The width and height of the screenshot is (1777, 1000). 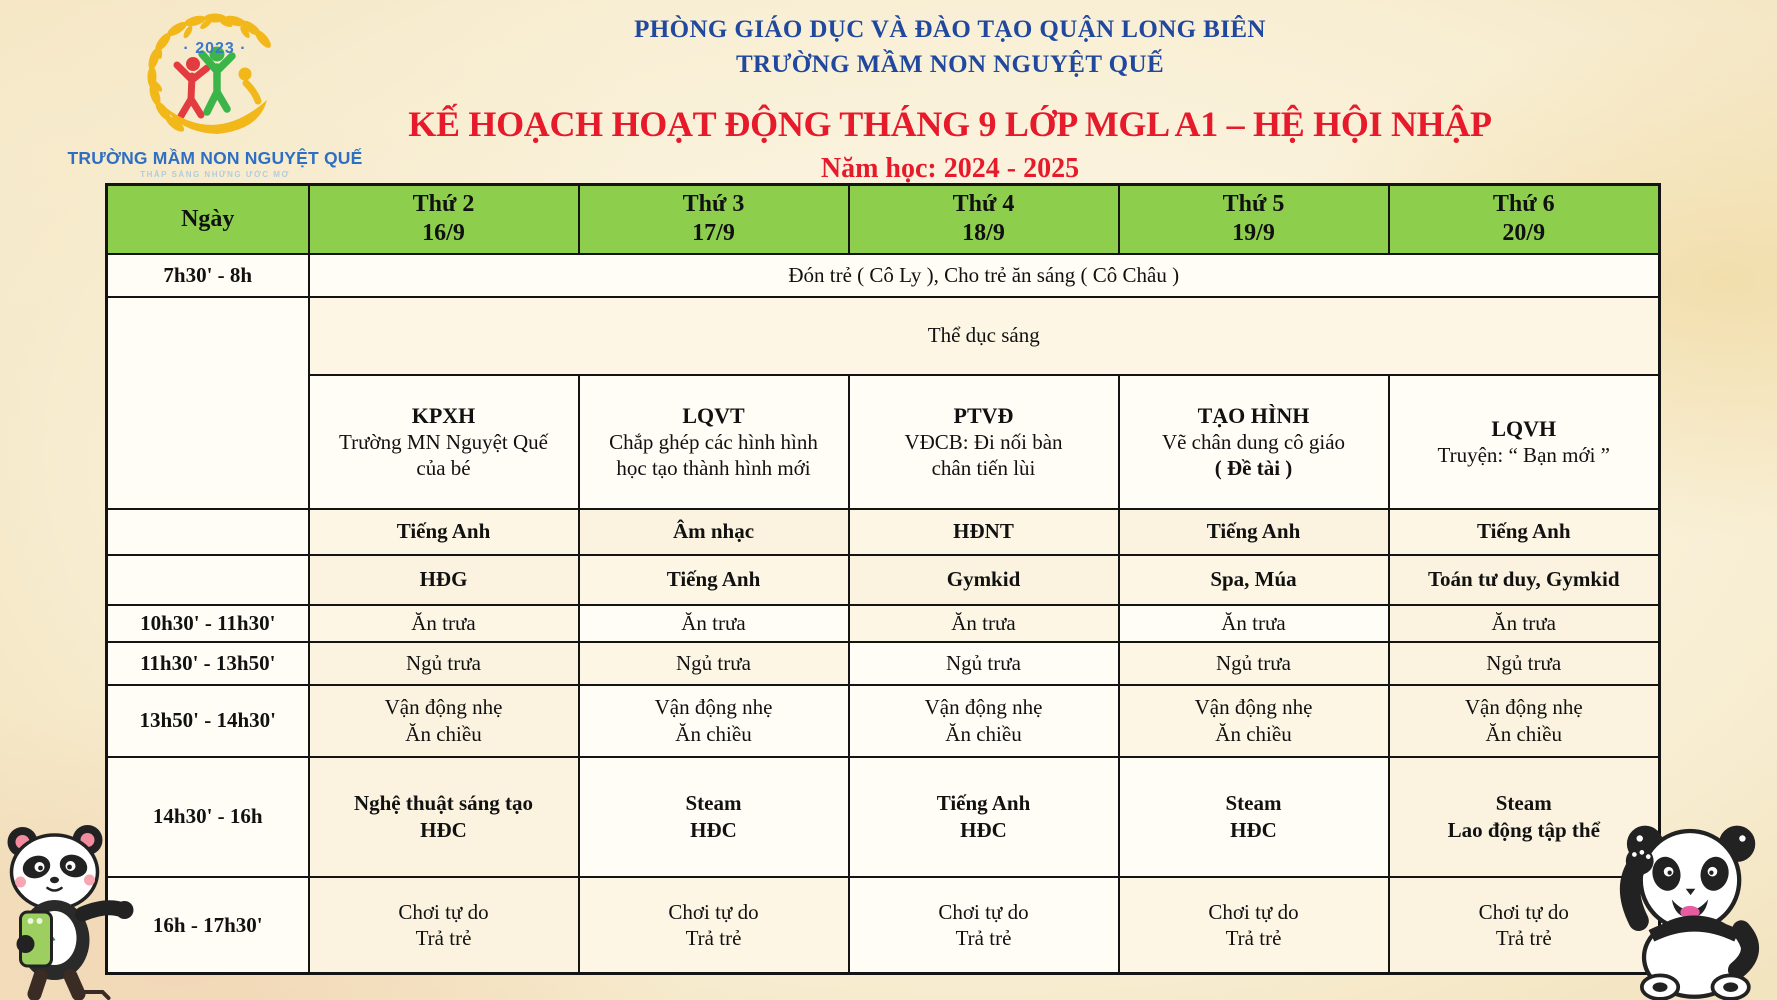 What do you see at coordinates (443, 204) in the screenshot?
I see `day-label: Thứ 2` at bounding box center [443, 204].